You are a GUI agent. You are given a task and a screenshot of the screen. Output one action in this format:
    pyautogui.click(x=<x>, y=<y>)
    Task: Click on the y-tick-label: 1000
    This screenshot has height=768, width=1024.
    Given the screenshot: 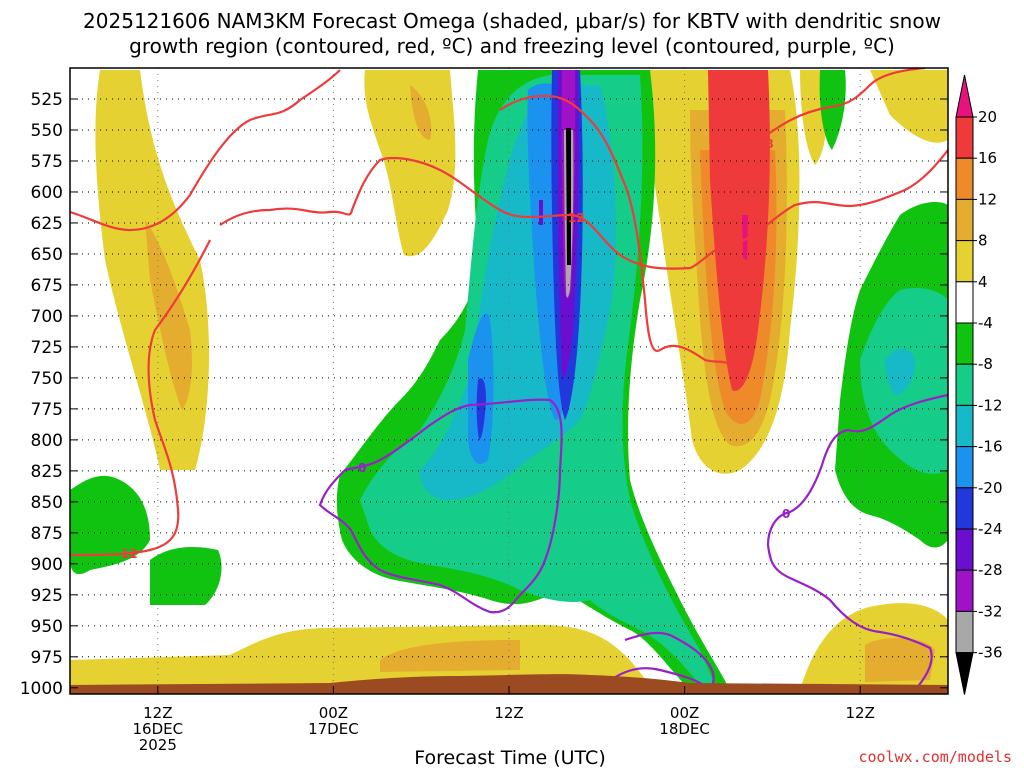 What is the action you would take?
    pyautogui.click(x=41, y=689)
    